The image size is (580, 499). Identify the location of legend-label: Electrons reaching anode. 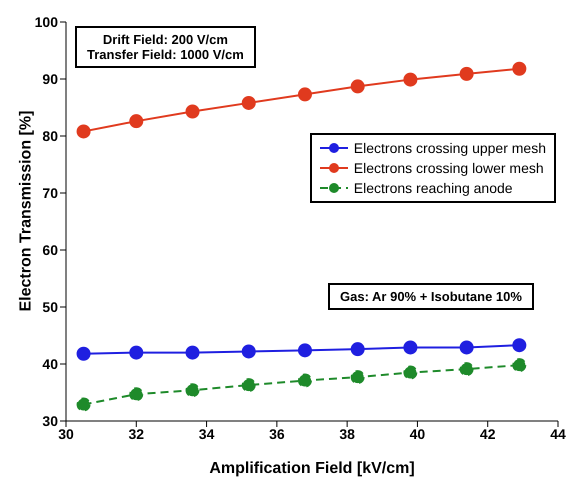
(433, 188).